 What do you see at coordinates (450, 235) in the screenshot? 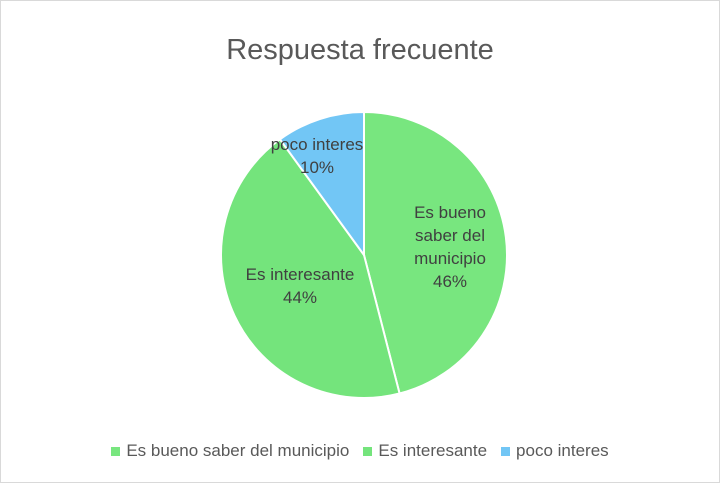
I see `data-label-category: Es bueno saber del municipio` at bounding box center [450, 235].